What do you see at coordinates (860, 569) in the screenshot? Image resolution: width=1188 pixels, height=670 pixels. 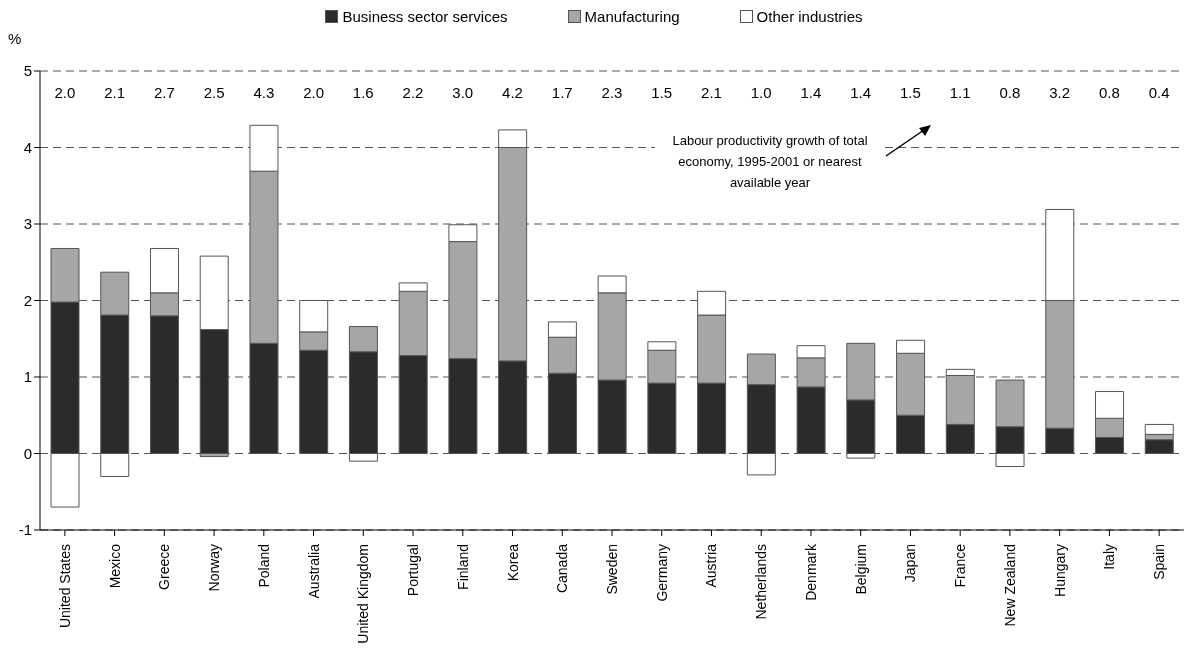 I see `x-tick-label: Belgium` at bounding box center [860, 569].